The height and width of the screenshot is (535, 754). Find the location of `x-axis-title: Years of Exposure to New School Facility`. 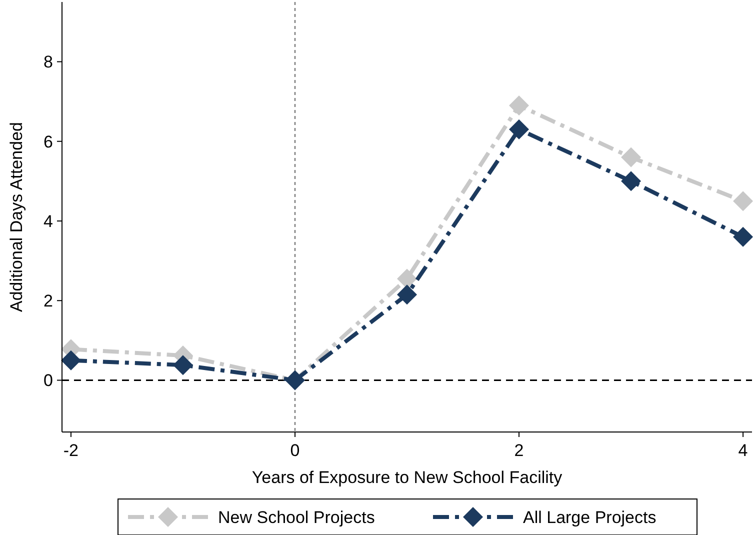

x-axis-title: Years of Exposure to New School Facility is located at coordinates (407, 477).